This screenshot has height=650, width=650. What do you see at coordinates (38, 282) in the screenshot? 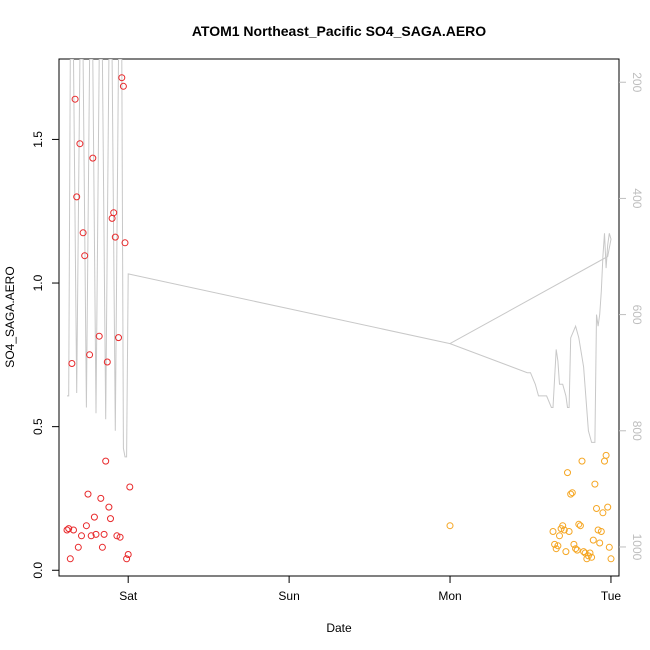
I see `y-tick-label-2: 1.0` at bounding box center [38, 282].